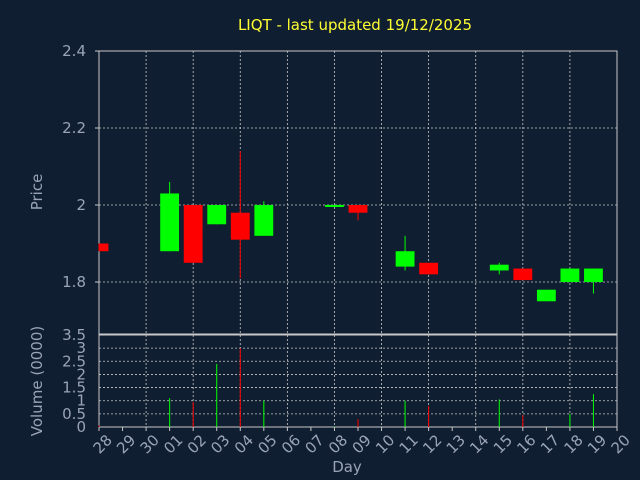  Describe the element at coordinates (197, 444) in the screenshot. I see `x-tick-label: 02` at that location.